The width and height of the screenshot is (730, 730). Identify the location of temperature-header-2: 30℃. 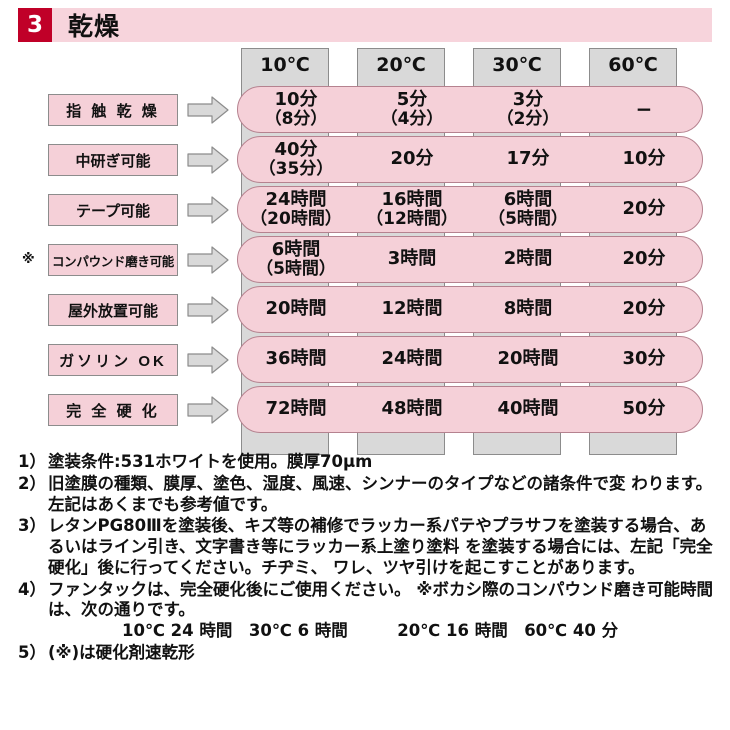
(517, 65).